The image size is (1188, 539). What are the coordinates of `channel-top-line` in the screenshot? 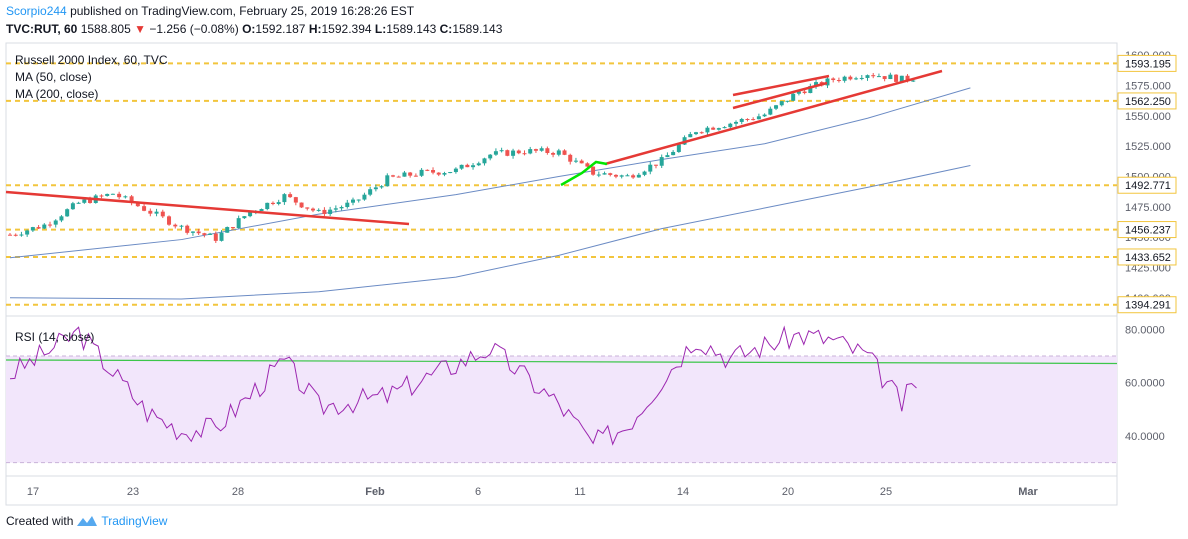 It's located at (781, 85).